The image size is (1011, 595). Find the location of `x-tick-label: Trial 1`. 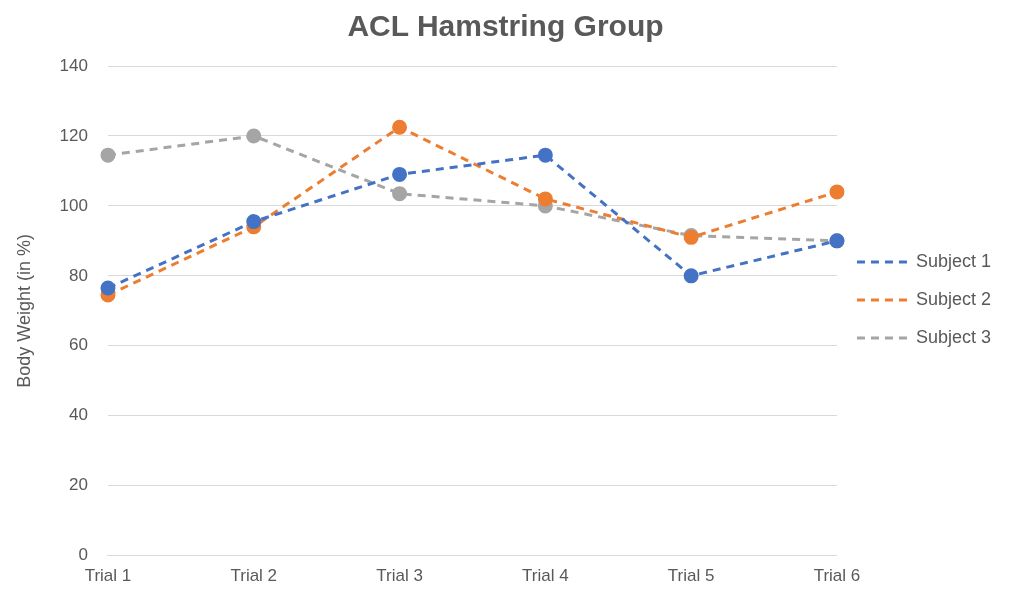

x-tick-label: Trial 1 is located at coordinates (108, 576).